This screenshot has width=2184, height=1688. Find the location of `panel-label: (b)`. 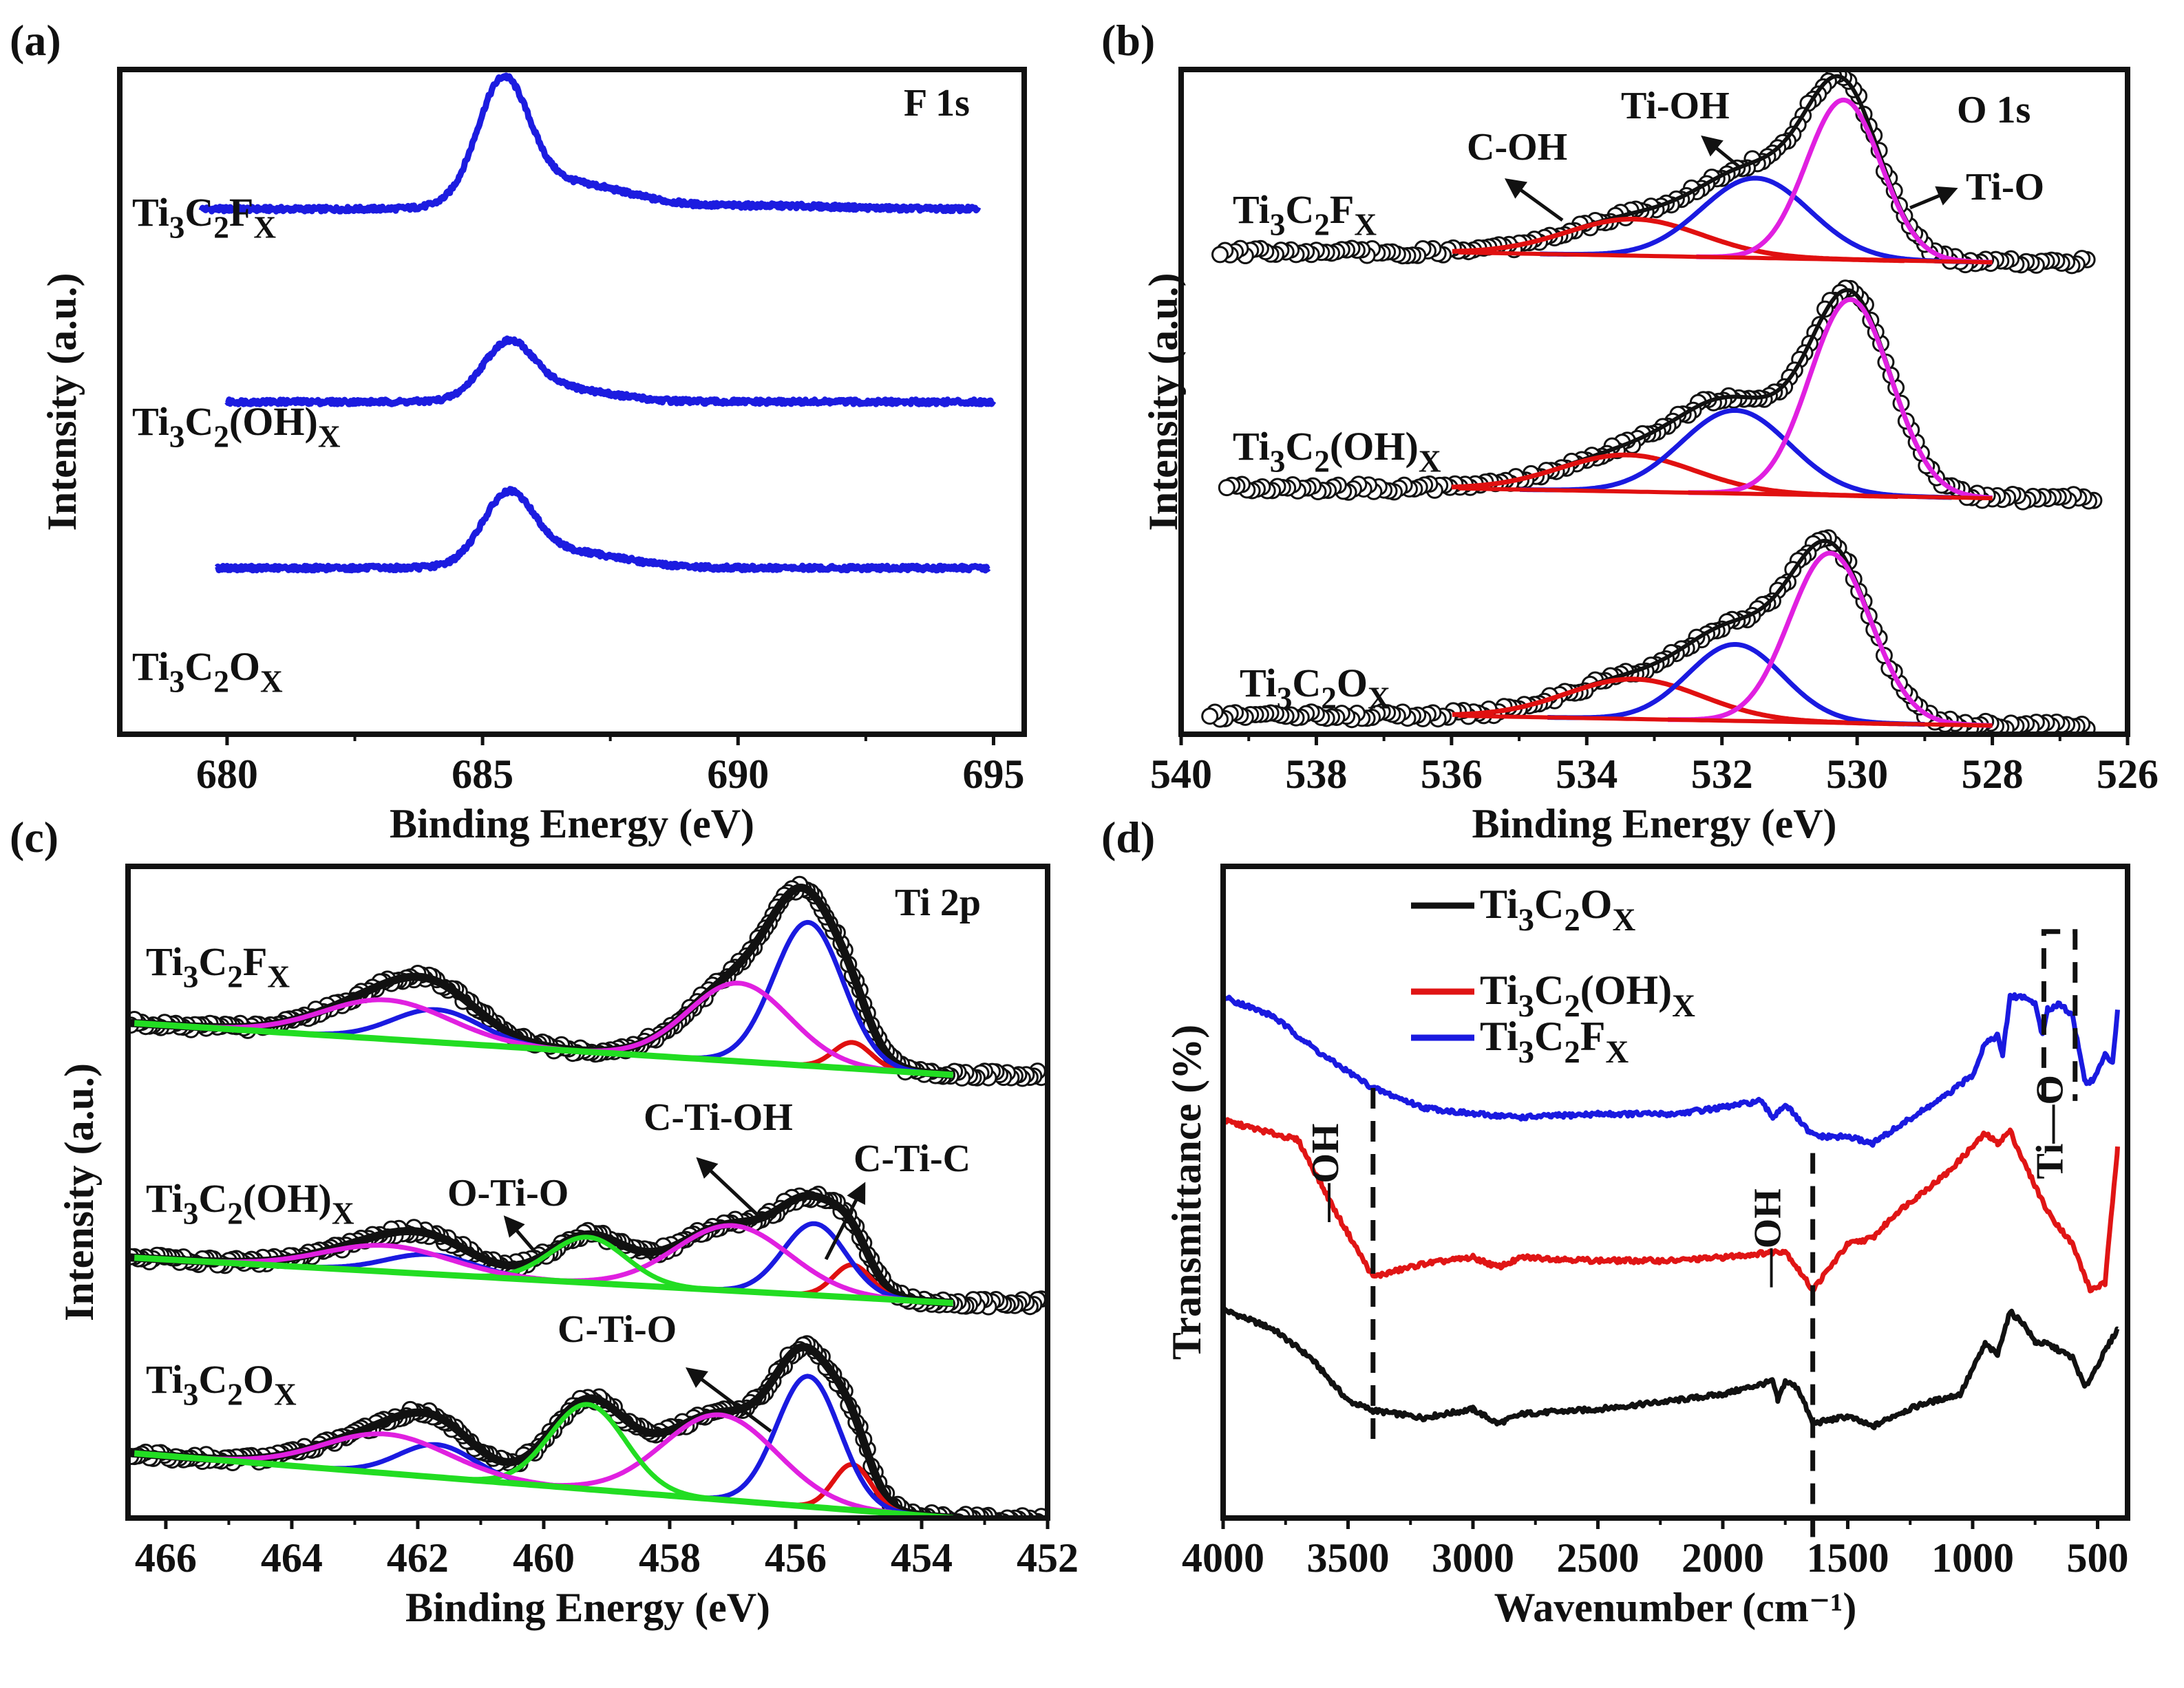

panel-label: (b) is located at coordinates (1128, 40).